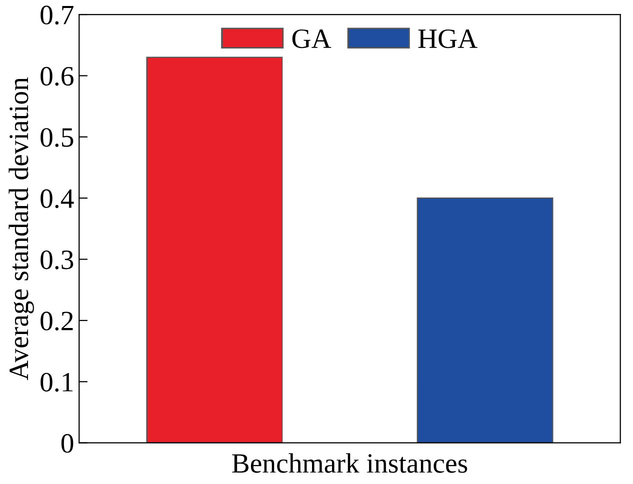 The width and height of the screenshot is (633, 484). I want to click on y-tick-label: 0.5, so click(57, 137).